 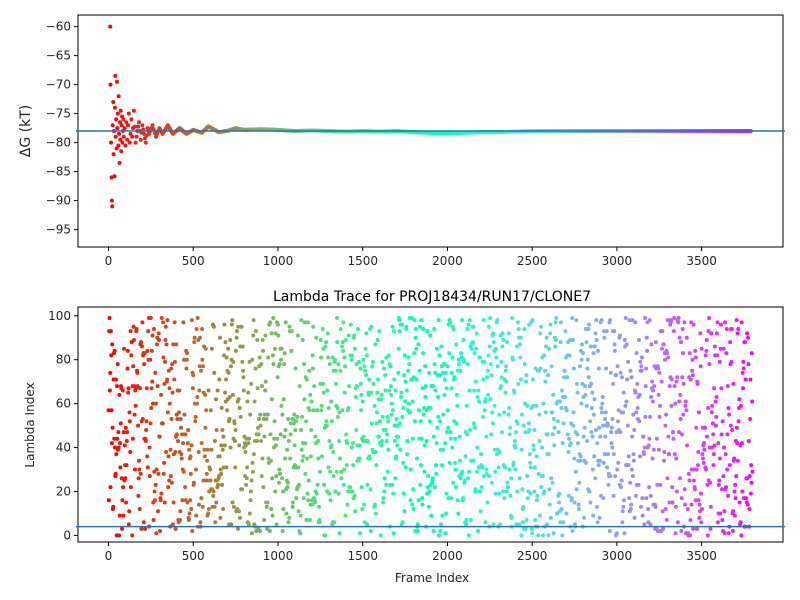 What do you see at coordinates (532, 556) in the screenshot?
I see `x-tick-label: 2500` at bounding box center [532, 556].